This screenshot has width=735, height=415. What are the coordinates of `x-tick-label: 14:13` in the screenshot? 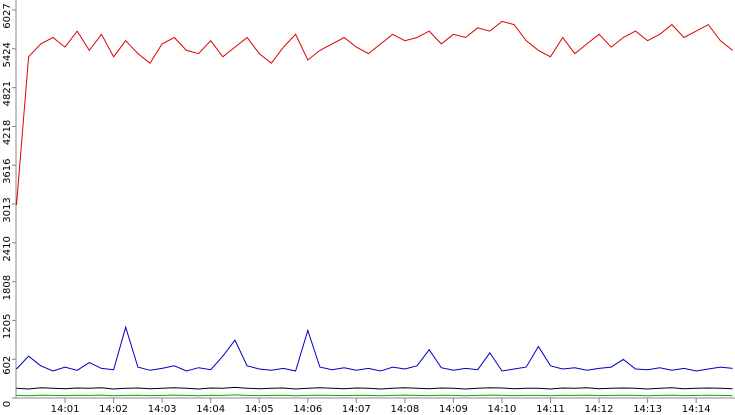 It's located at (647, 409).